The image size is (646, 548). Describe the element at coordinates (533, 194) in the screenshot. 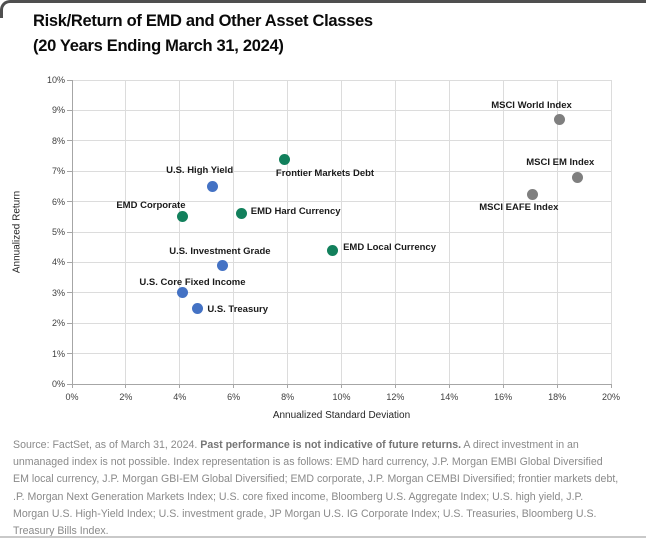

I see `scatter-point-msci-eafe-index` at that location.